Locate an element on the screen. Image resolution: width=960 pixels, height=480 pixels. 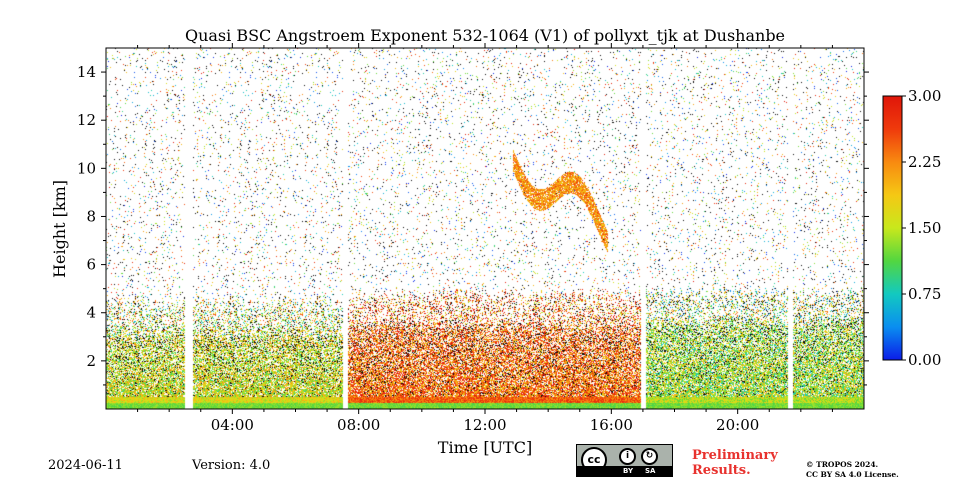
y-tick-label: 8 is located at coordinates (91, 216).